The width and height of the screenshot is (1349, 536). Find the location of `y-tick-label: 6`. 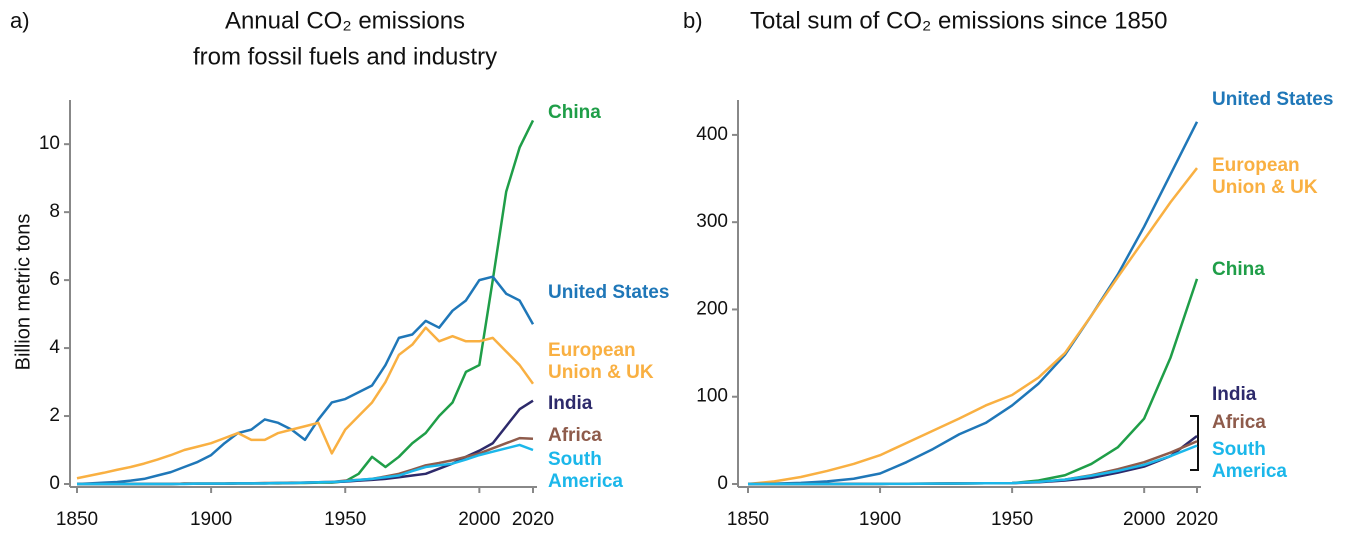

y-tick-label: 6 is located at coordinates (54, 279).